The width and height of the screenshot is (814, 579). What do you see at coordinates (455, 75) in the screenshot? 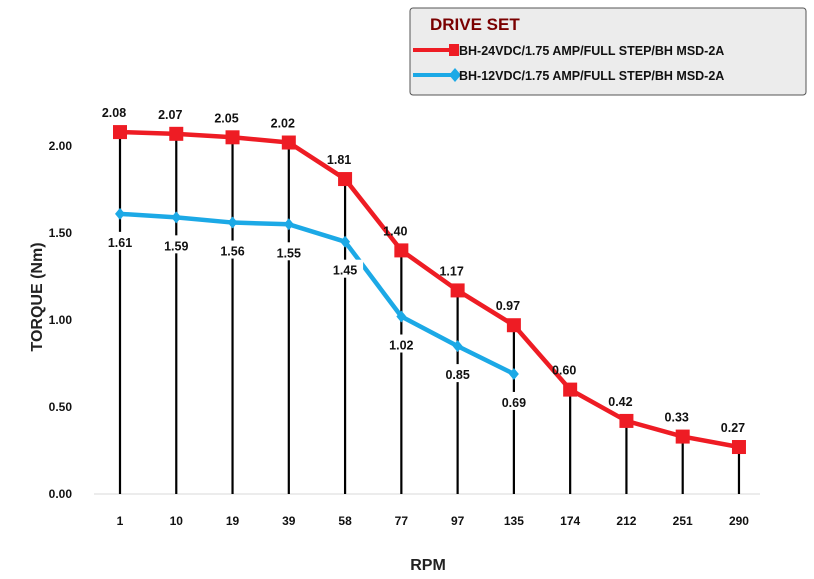
I see `legend-marker-12vdc` at bounding box center [455, 75].